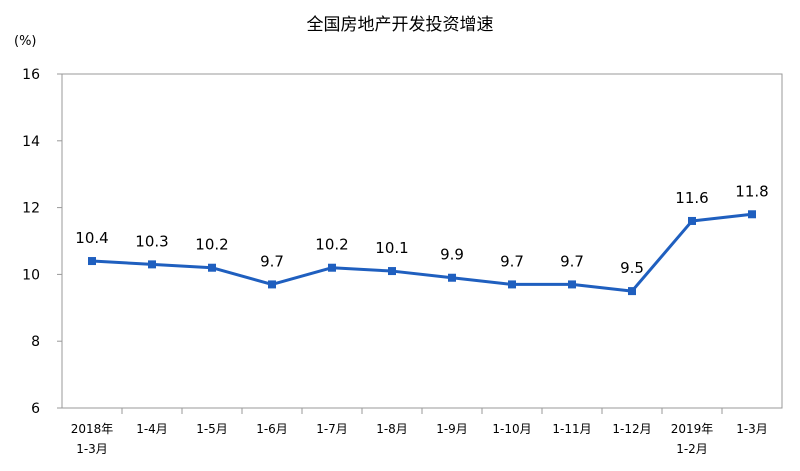  I want to click on data-label: 9.5, so click(632, 268).